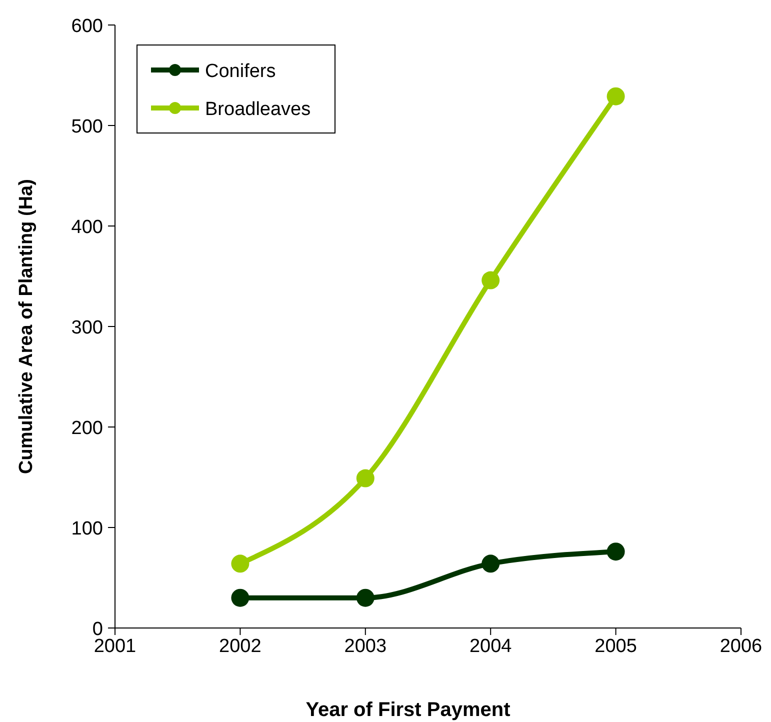 The height and width of the screenshot is (722, 771). What do you see at coordinates (741, 646) in the screenshot?
I see `x-tick-label: 2006` at bounding box center [741, 646].